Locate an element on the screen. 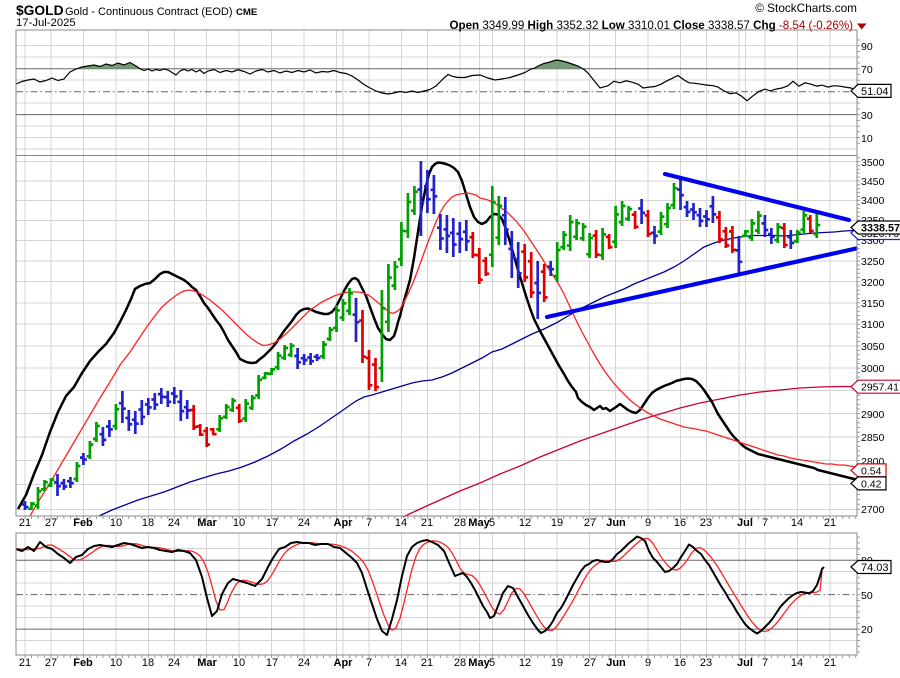  svg-text: 2900 is located at coordinates (873, 415).